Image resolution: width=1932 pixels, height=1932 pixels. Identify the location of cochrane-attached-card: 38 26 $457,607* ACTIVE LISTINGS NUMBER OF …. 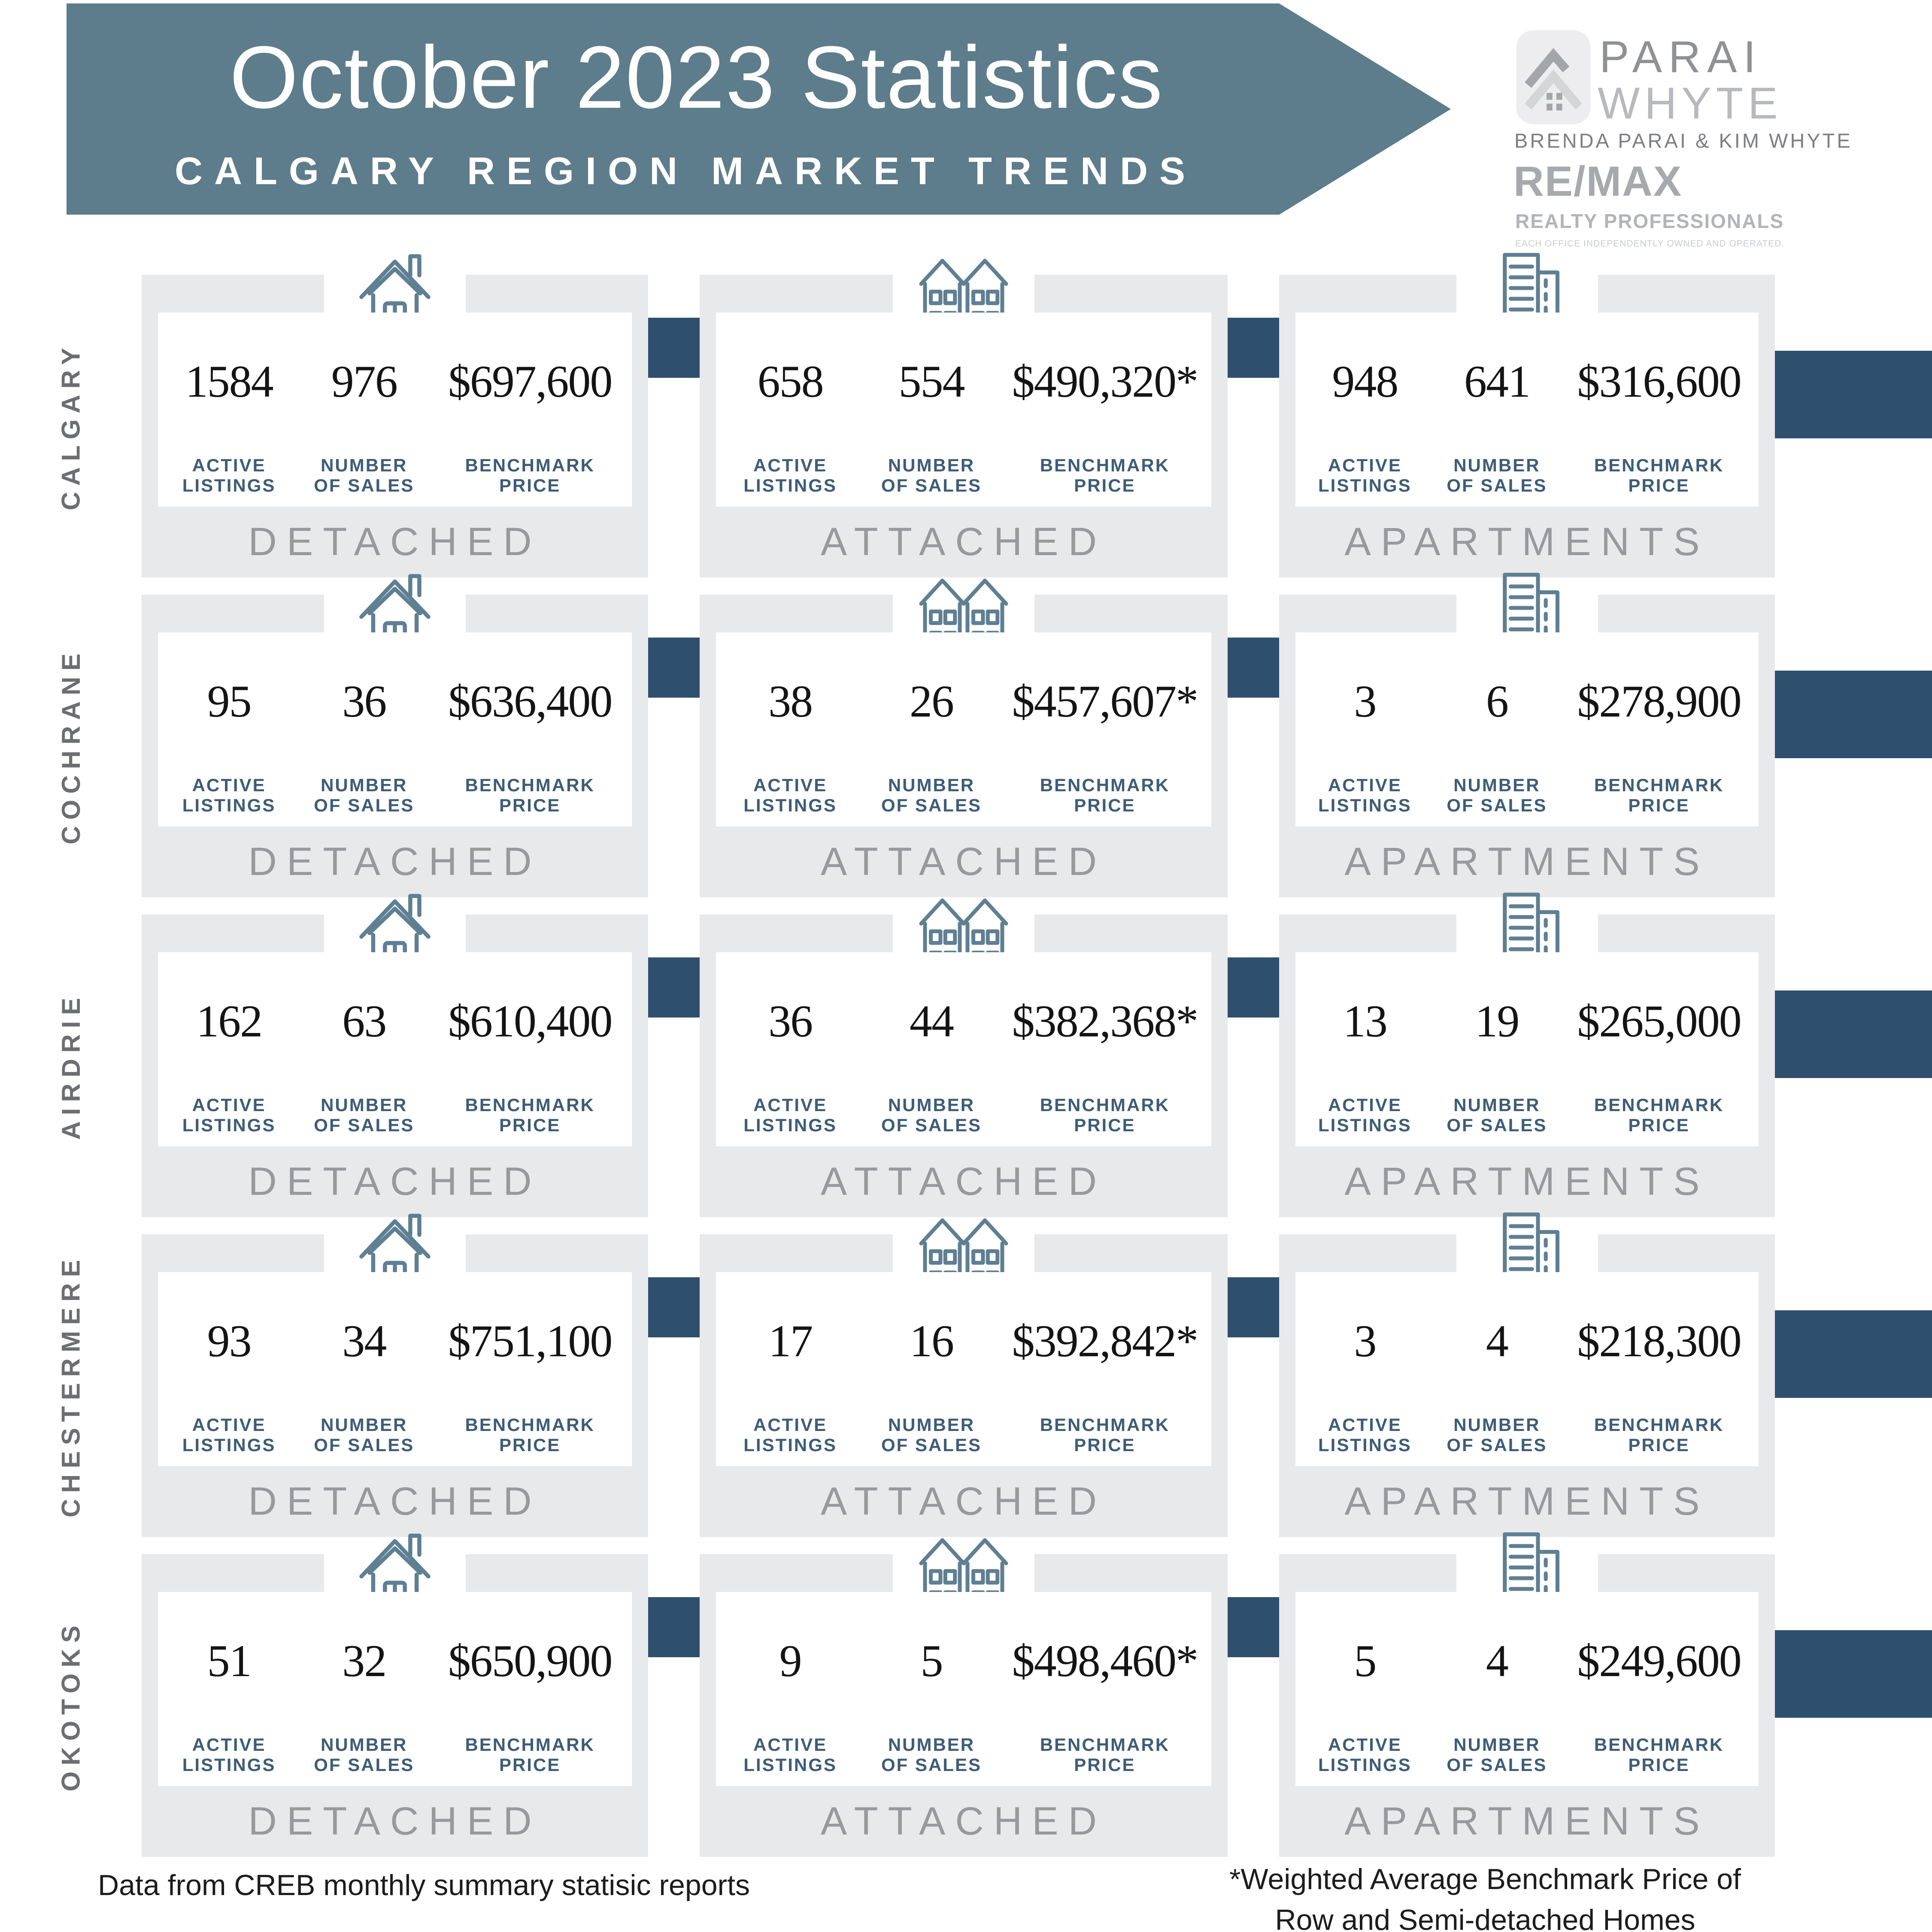
(964, 746).